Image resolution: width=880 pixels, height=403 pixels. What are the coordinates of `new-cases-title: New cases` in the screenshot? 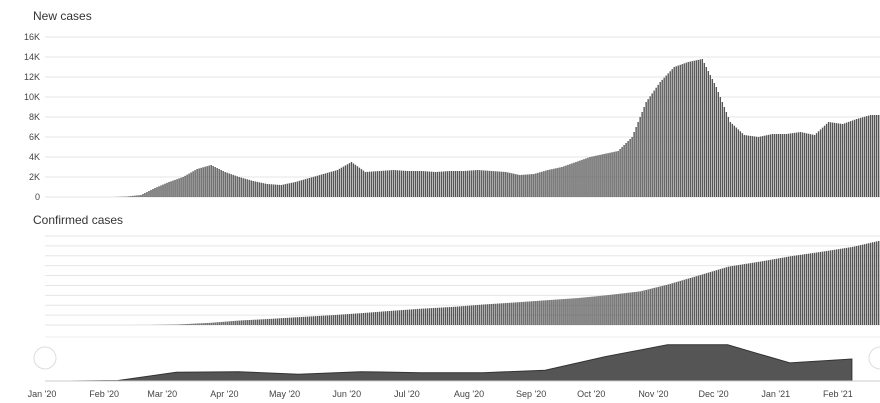 It's located at (62, 16).